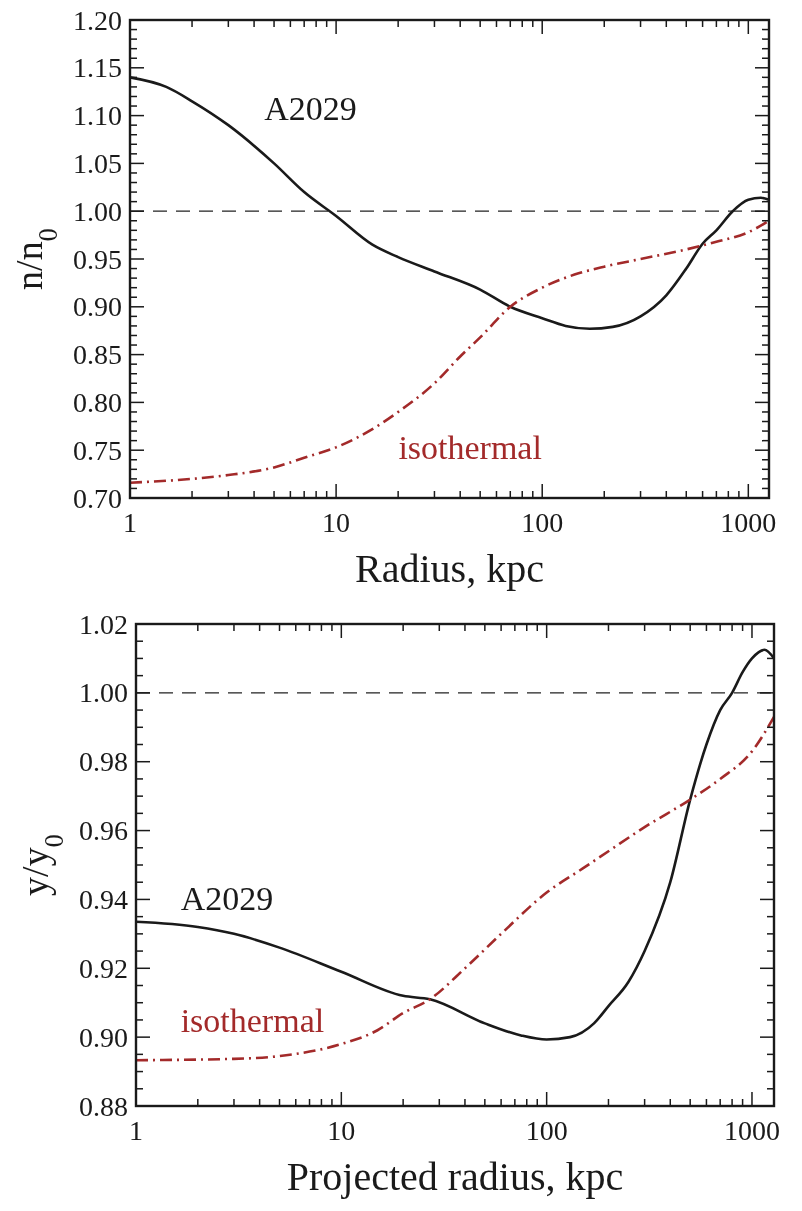  What do you see at coordinates (449, 568) in the screenshot?
I see `x-axis-title: Radius, kpc` at bounding box center [449, 568].